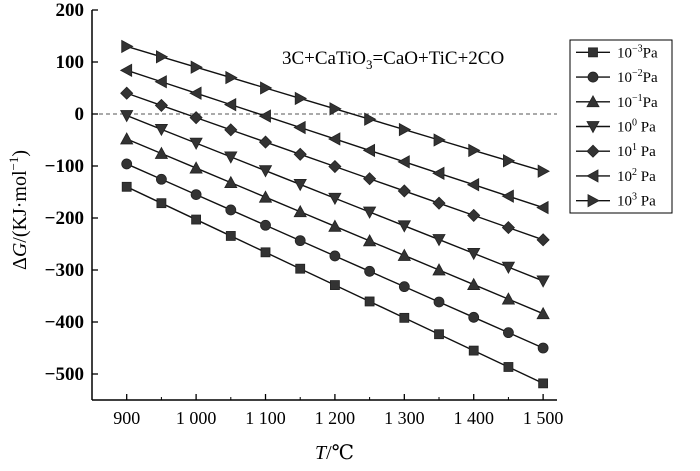 The image size is (700, 471). I want to click on legend-entry: 10−1Pa, so click(617, 102).